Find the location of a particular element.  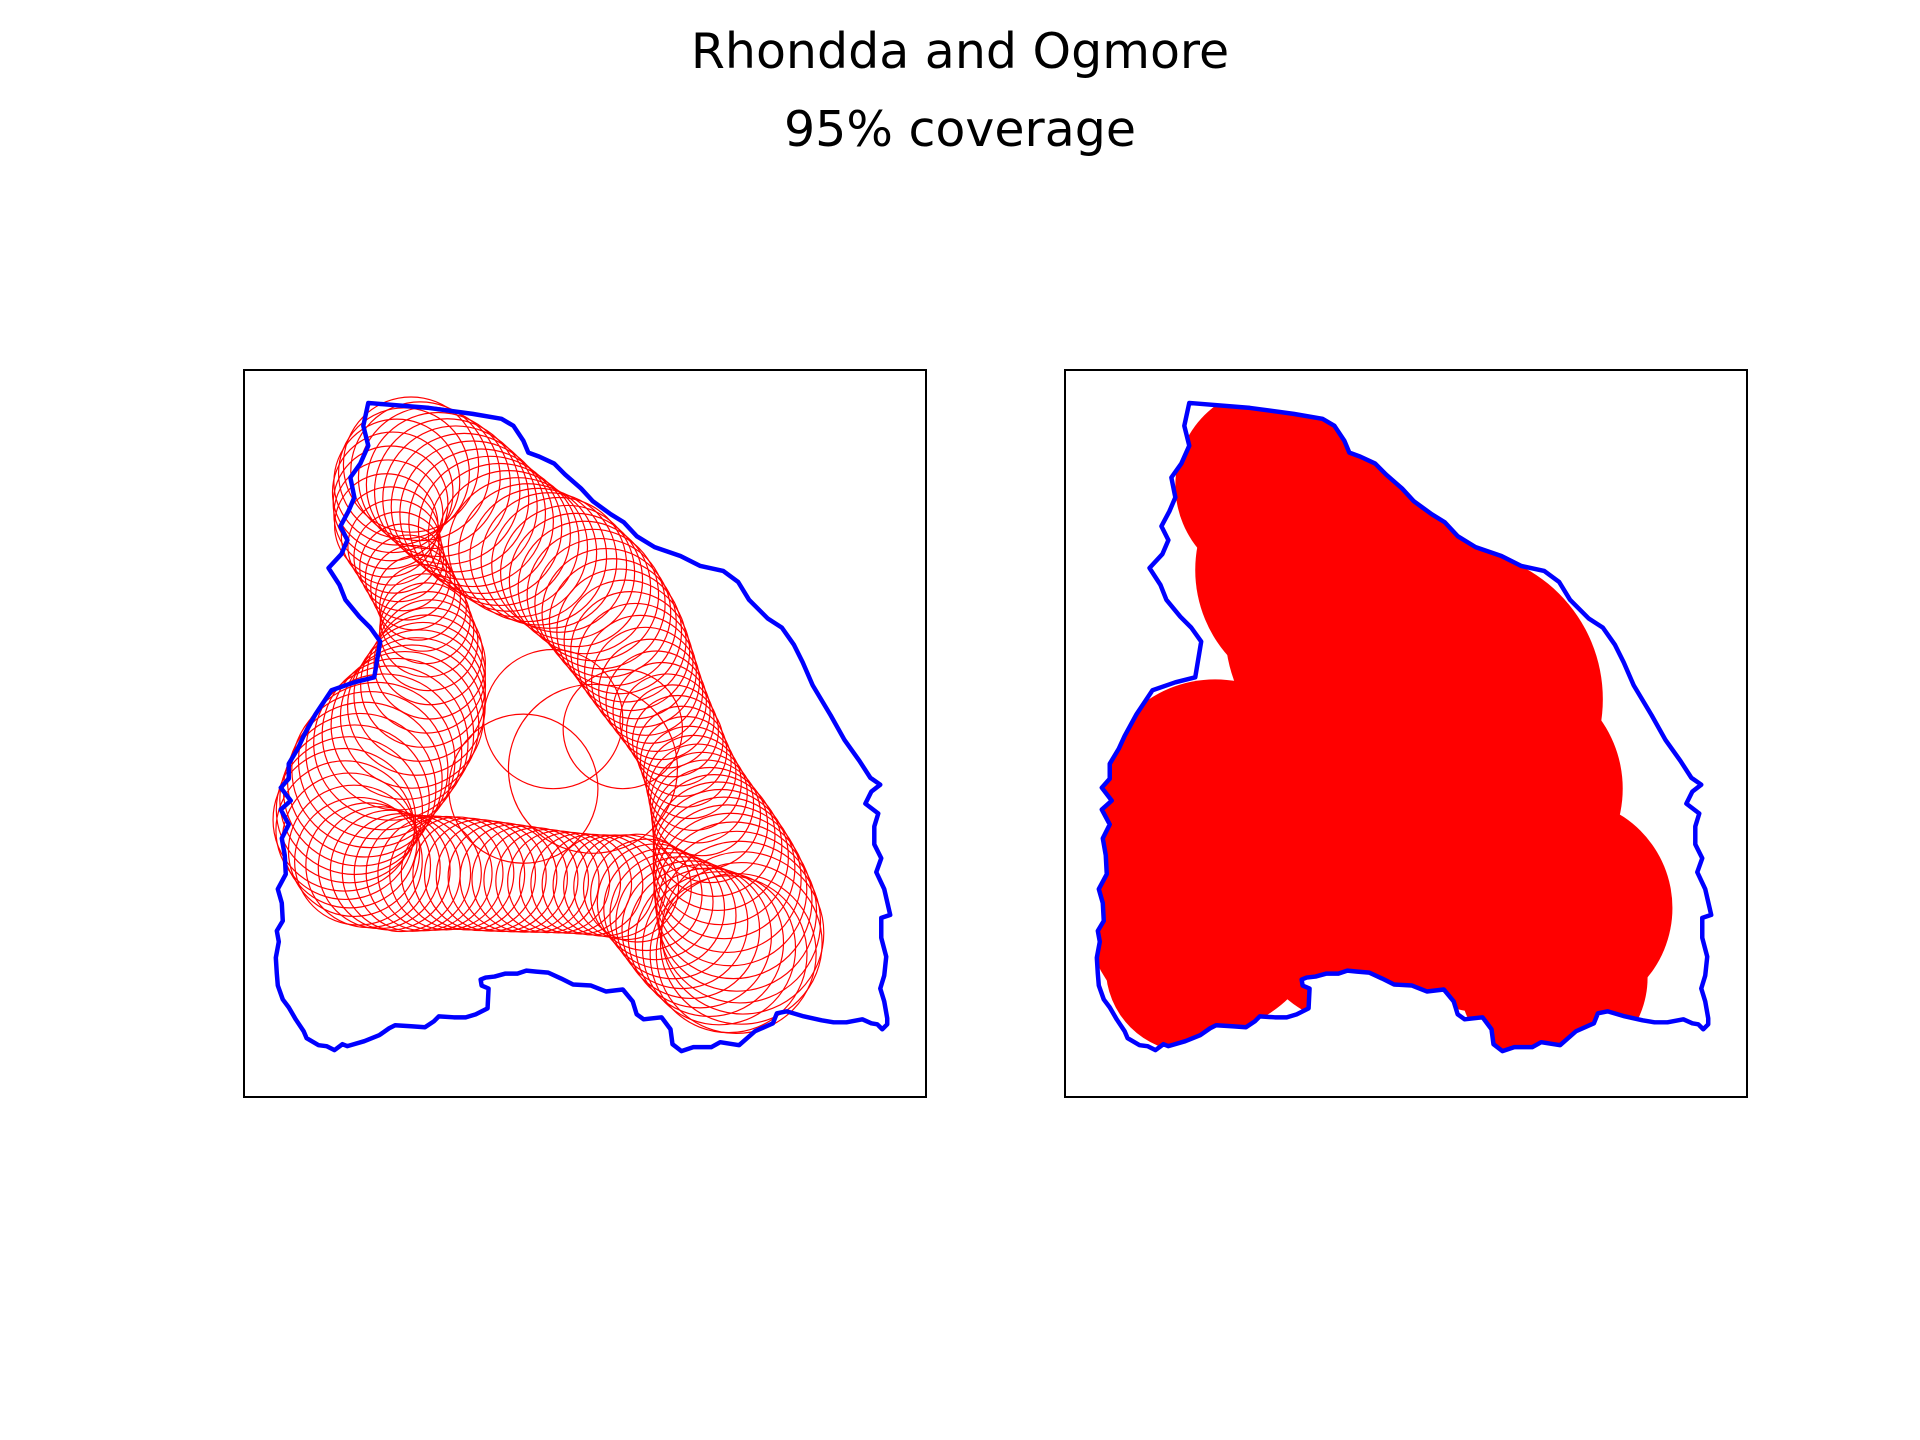

filled-coverage-plot is located at coordinates (1404, 727).